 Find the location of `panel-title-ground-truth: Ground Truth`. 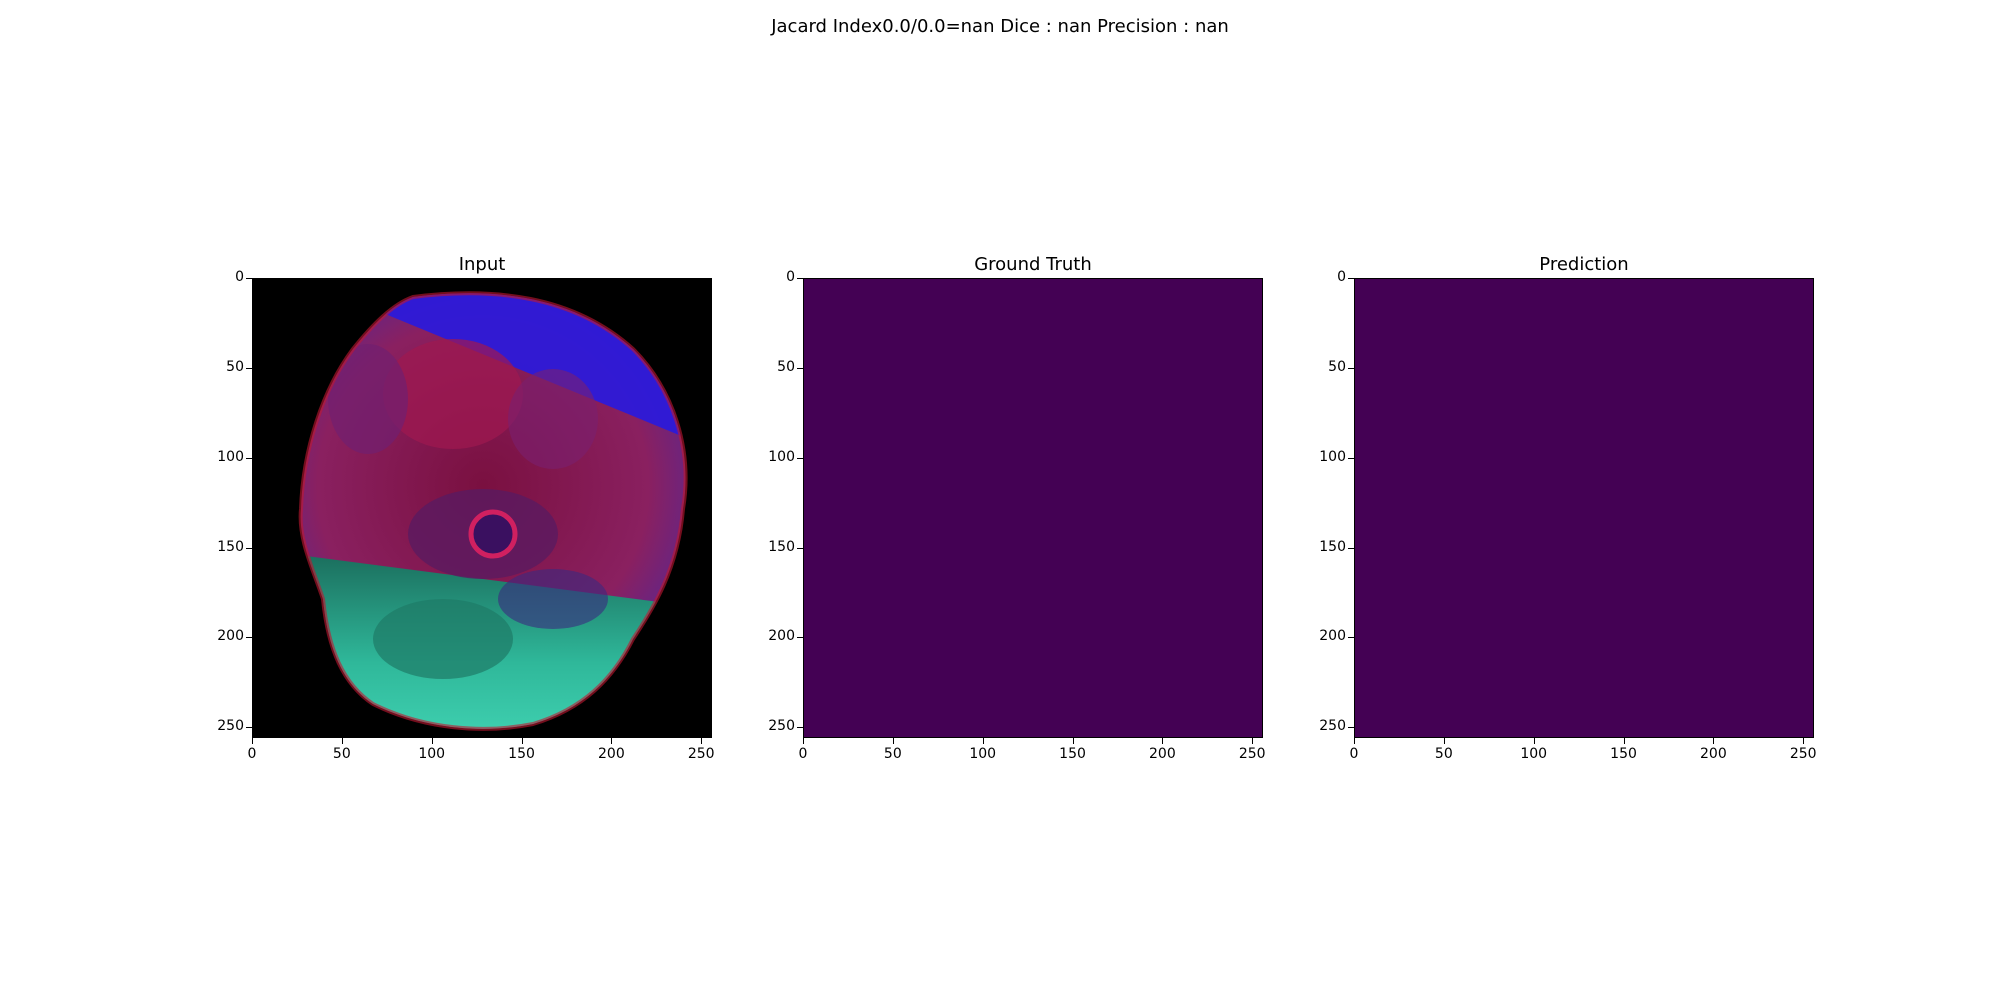

panel-title-ground-truth: Ground Truth is located at coordinates (1033, 264).